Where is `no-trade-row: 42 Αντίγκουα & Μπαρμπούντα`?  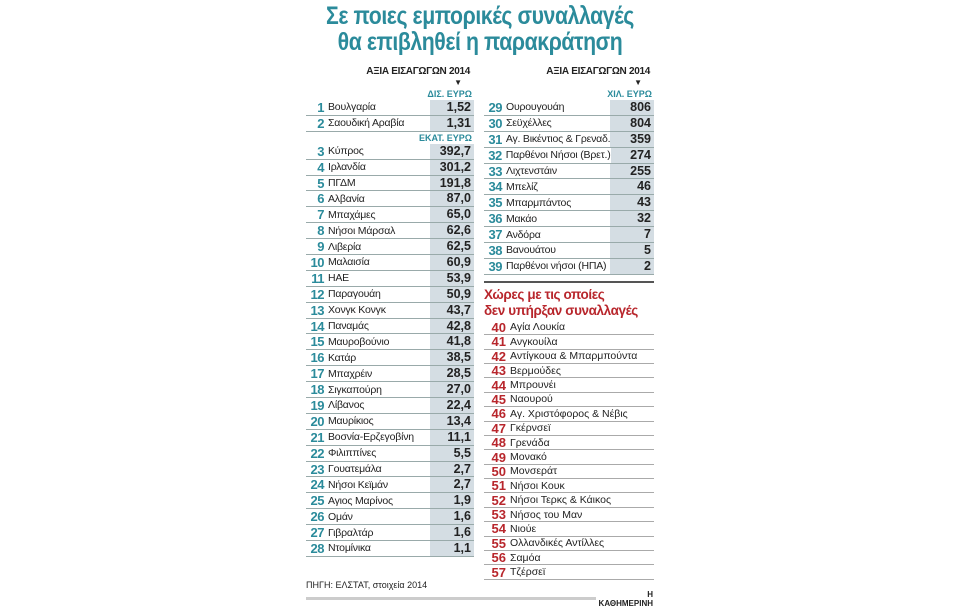 no-trade-row: 42 Αντίγκουα & Μπαρμπούντα is located at coordinates (569, 356).